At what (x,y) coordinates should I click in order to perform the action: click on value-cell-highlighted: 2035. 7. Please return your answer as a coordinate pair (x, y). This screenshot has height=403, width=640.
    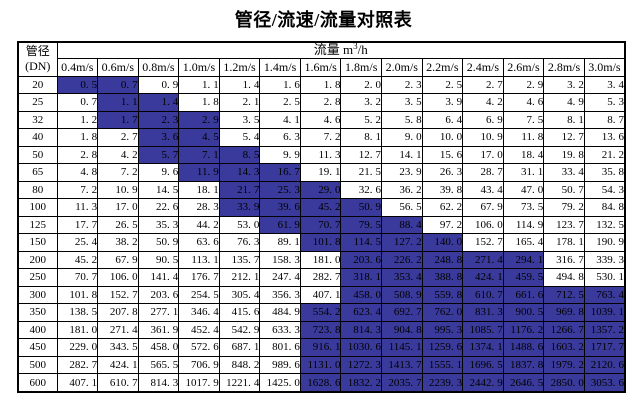
    Looking at the image, I should click on (402, 383).